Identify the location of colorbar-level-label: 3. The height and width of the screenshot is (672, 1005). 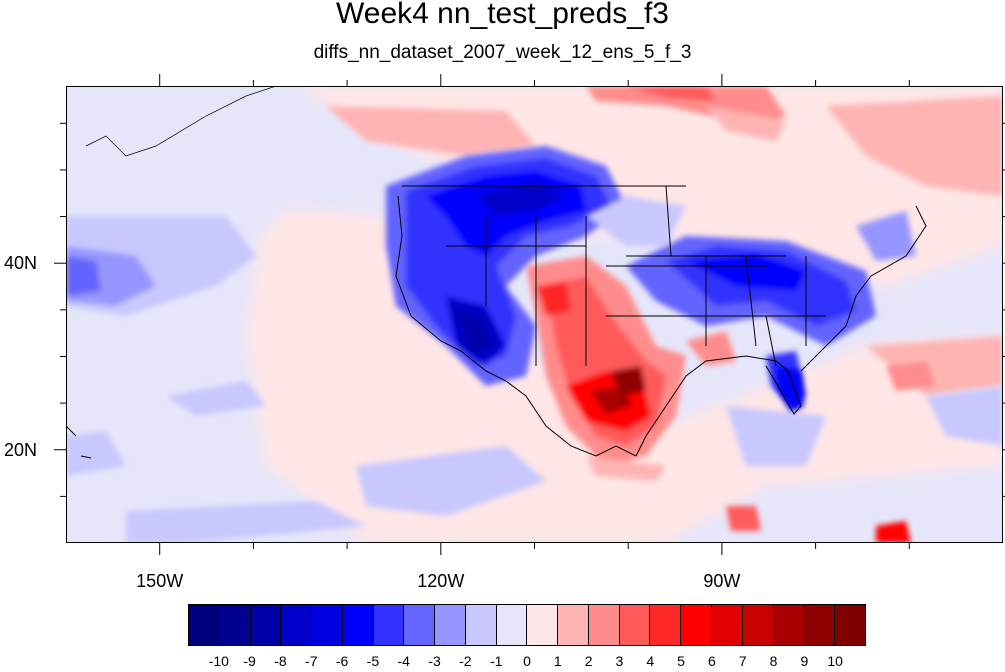
(619, 661).